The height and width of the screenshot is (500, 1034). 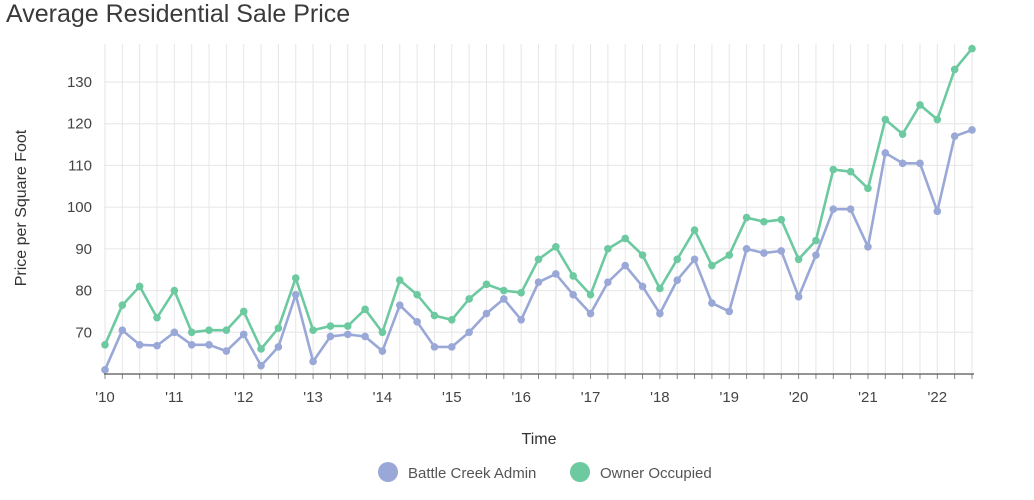 I want to click on legend-label: Owner Occupied, so click(x=656, y=473).